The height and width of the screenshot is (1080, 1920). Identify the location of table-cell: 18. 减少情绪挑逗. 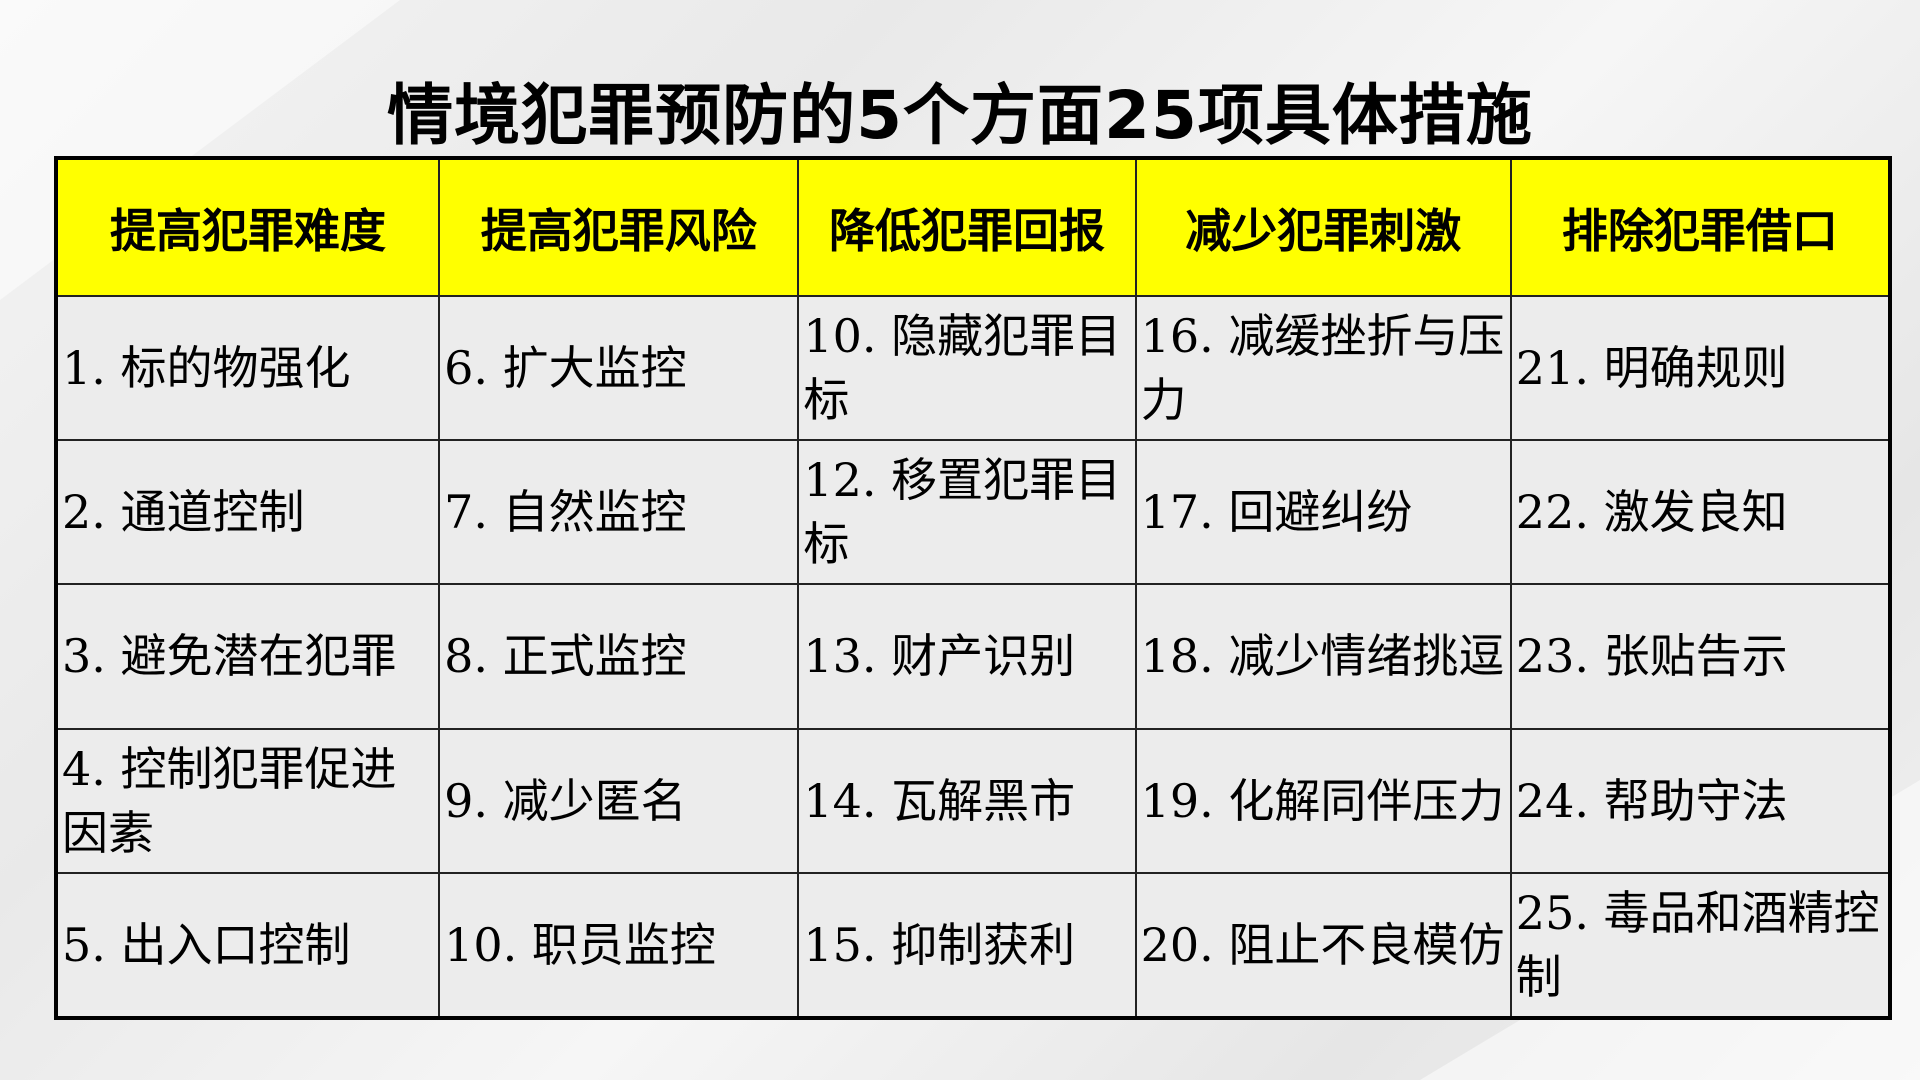
(1323, 656).